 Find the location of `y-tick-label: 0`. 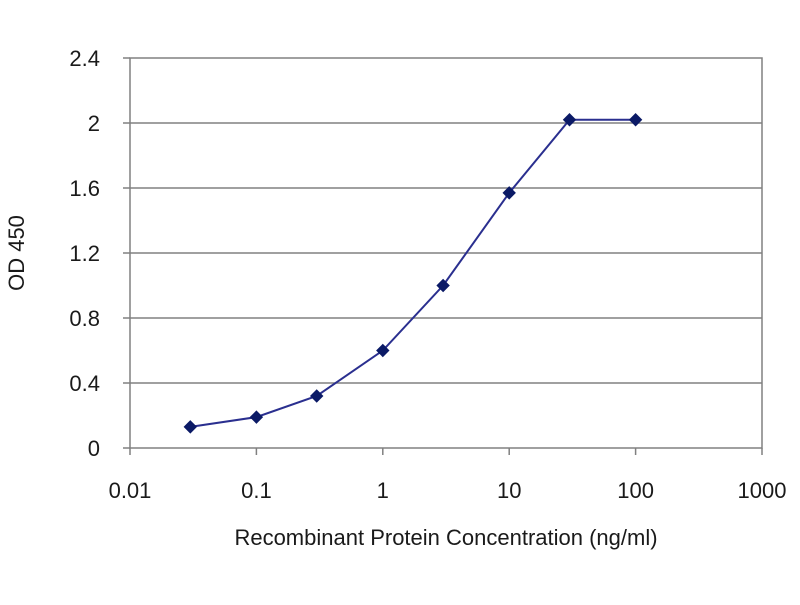

y-tick-label: 0 is located at coordinates (94, 448).